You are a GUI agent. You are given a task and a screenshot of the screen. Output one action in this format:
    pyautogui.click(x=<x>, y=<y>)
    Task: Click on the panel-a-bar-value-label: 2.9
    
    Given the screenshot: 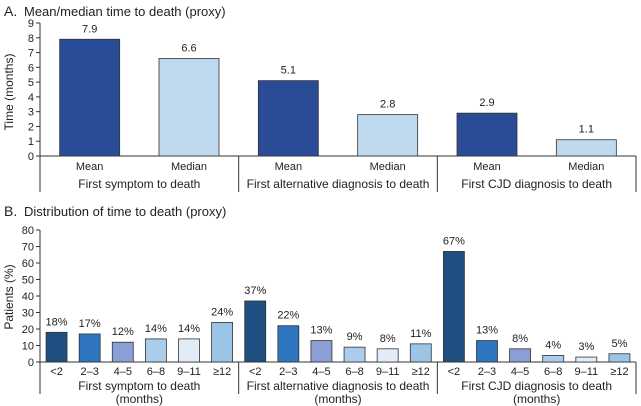 What is the action you would take?
    pyautogui.click(x=486, y=103)
    